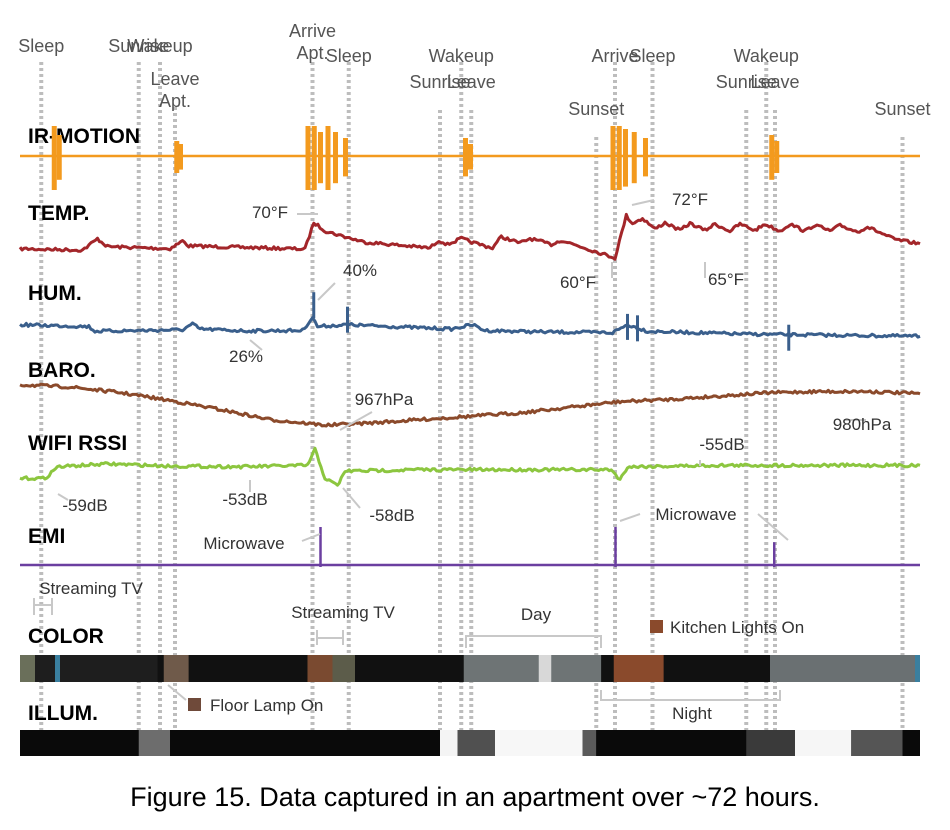 The height and width of the screenshot is (830, 950). What do you see at coordinates (246, 356) in the screenshot?
I see `annotation-label: 26%` at bounding box center [246, 356].